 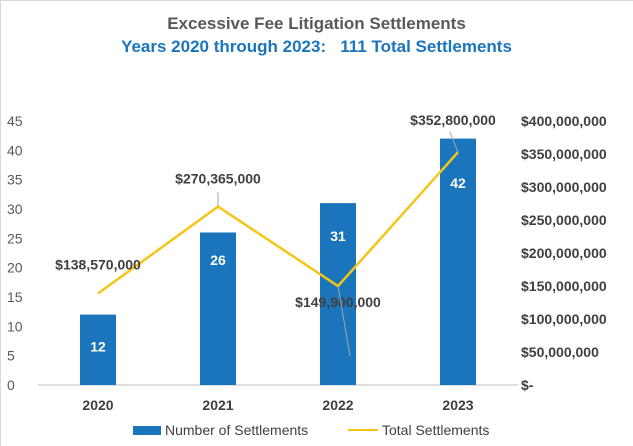 I want to click on y-tick-label: 0, so click(x=11, y=385).